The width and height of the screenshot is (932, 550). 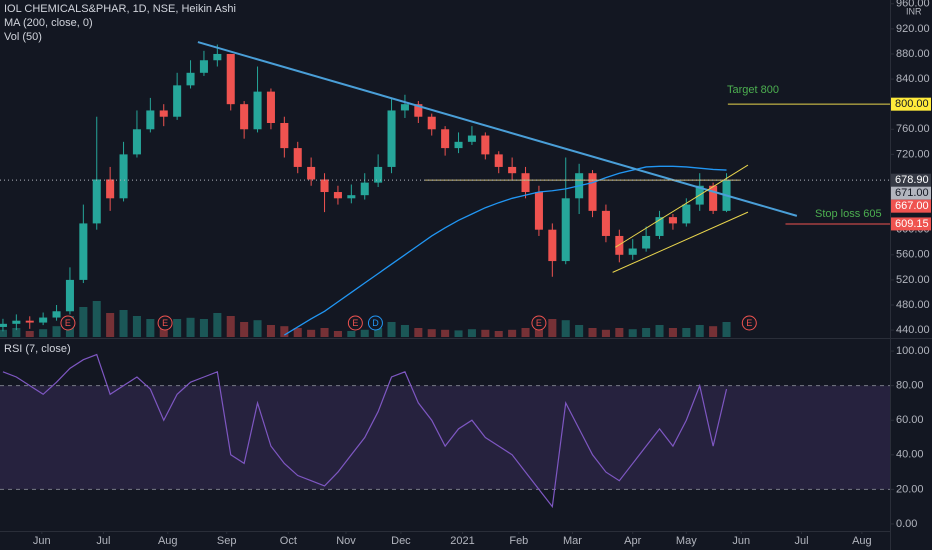 What do you see at coordinates (686, 541) in the screenshot?
I see `x-tick-label: May` at bounding box center [686, 541].